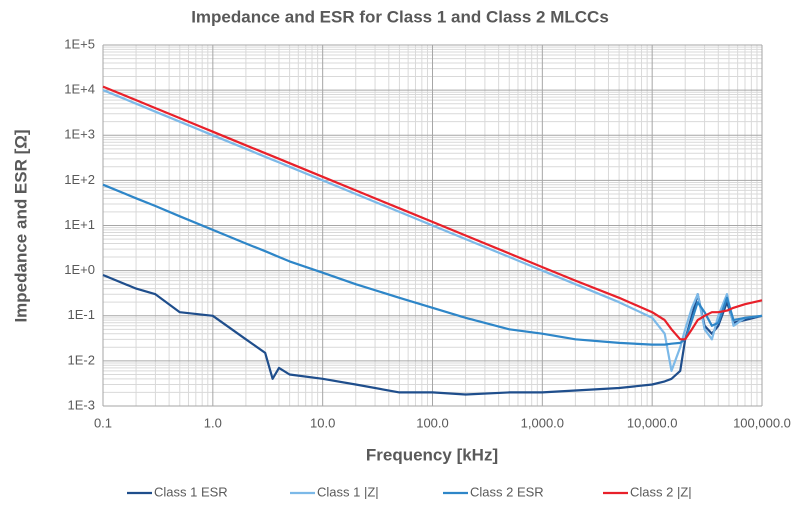 Image resolution: width=798 pixels, height=507 pixels. What do you see at coordinates (432, 422) in the screenshot?
I see `x-tick-label: 100.0` at bounding box center [432, 422].